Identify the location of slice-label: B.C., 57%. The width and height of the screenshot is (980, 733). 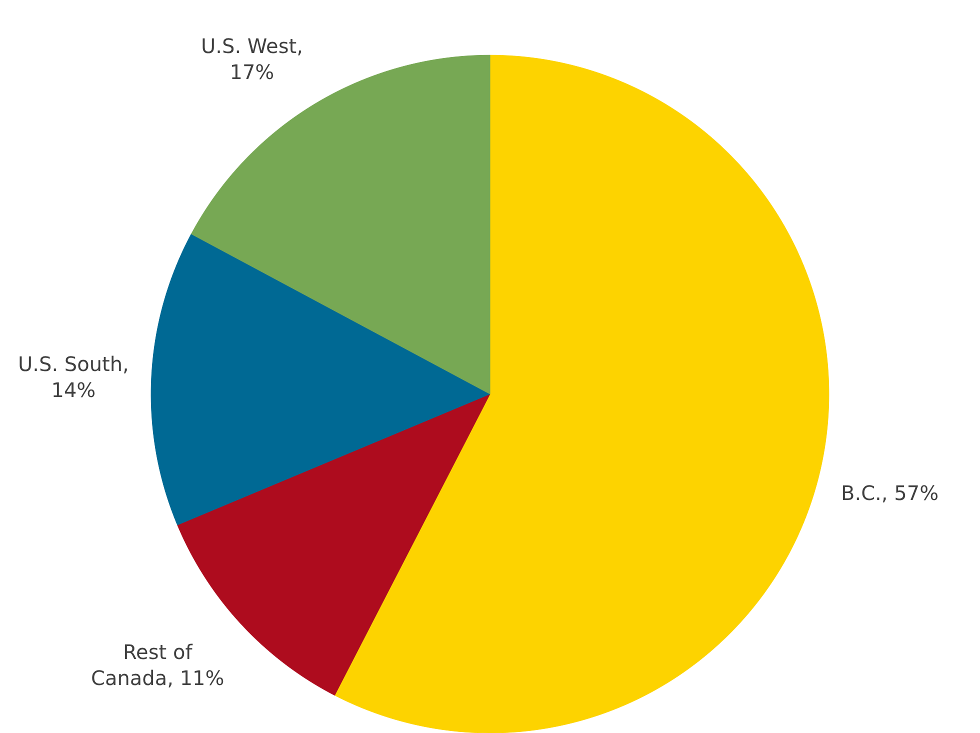
(890, 493).